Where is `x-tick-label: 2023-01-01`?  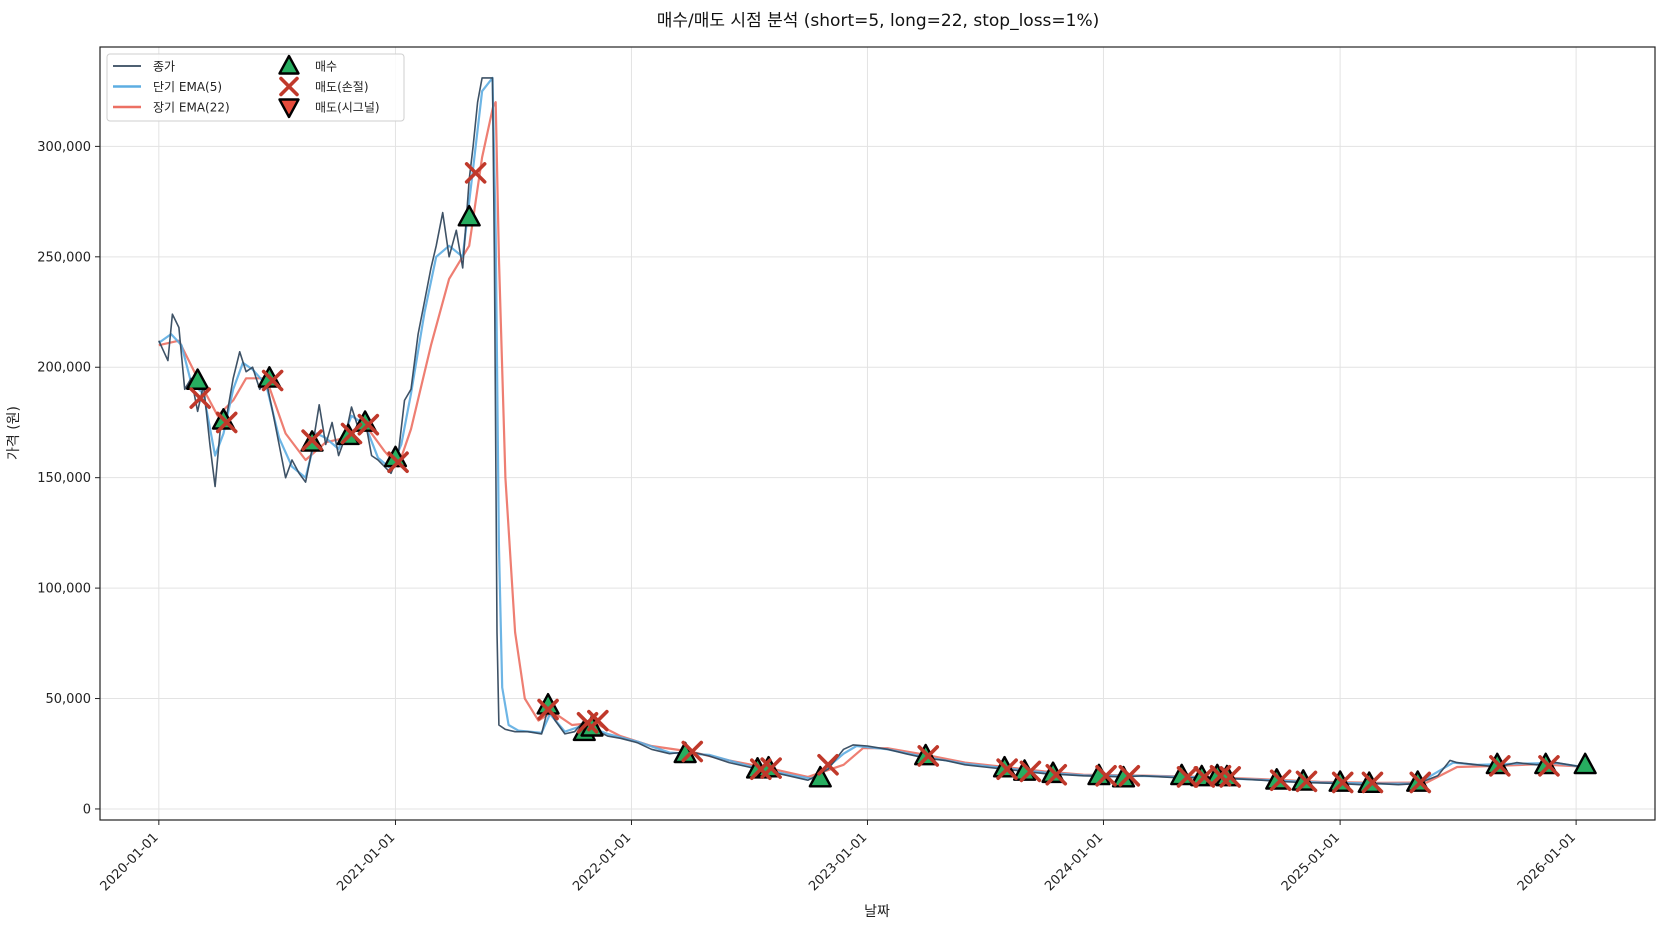 x-tick-label: 2023-01-01 is located at coordinates (838, 862).